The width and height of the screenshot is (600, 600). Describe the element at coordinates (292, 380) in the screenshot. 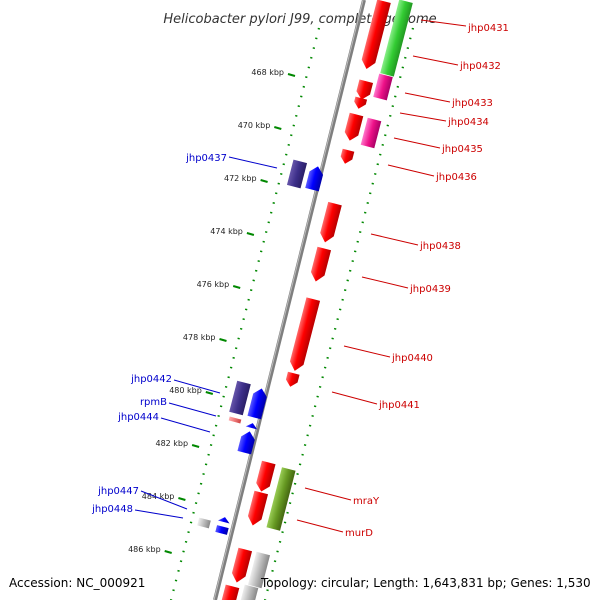

I see `gene-jhp0441` at that location.